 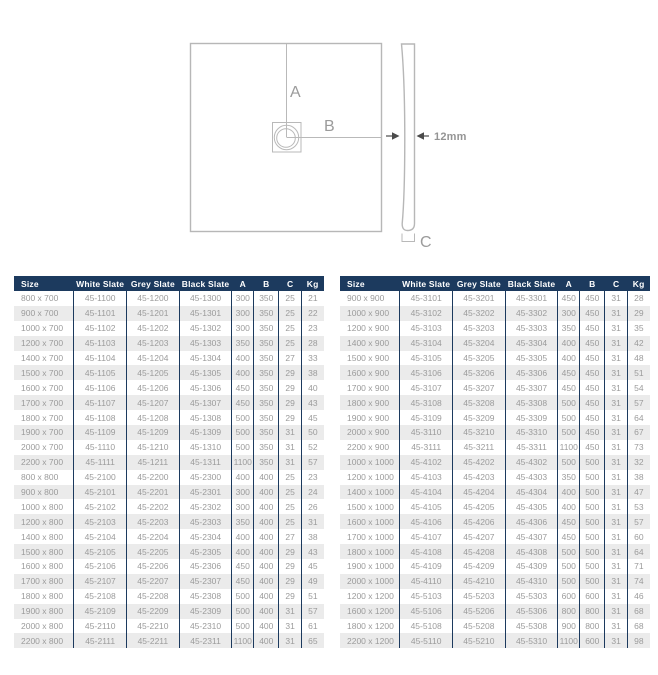 What do you see at coordinates (242, 641) in the screenshot?
I see `dimension-cell: 1100` at bounding box center [242, 641].